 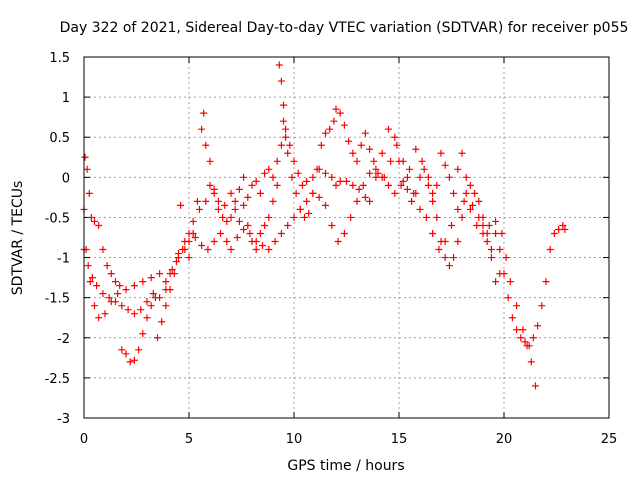 What do you see at coordinates (66, 98) in the screenshot?
I see `y-tick-label: 1` at bounding box center [66, 98].